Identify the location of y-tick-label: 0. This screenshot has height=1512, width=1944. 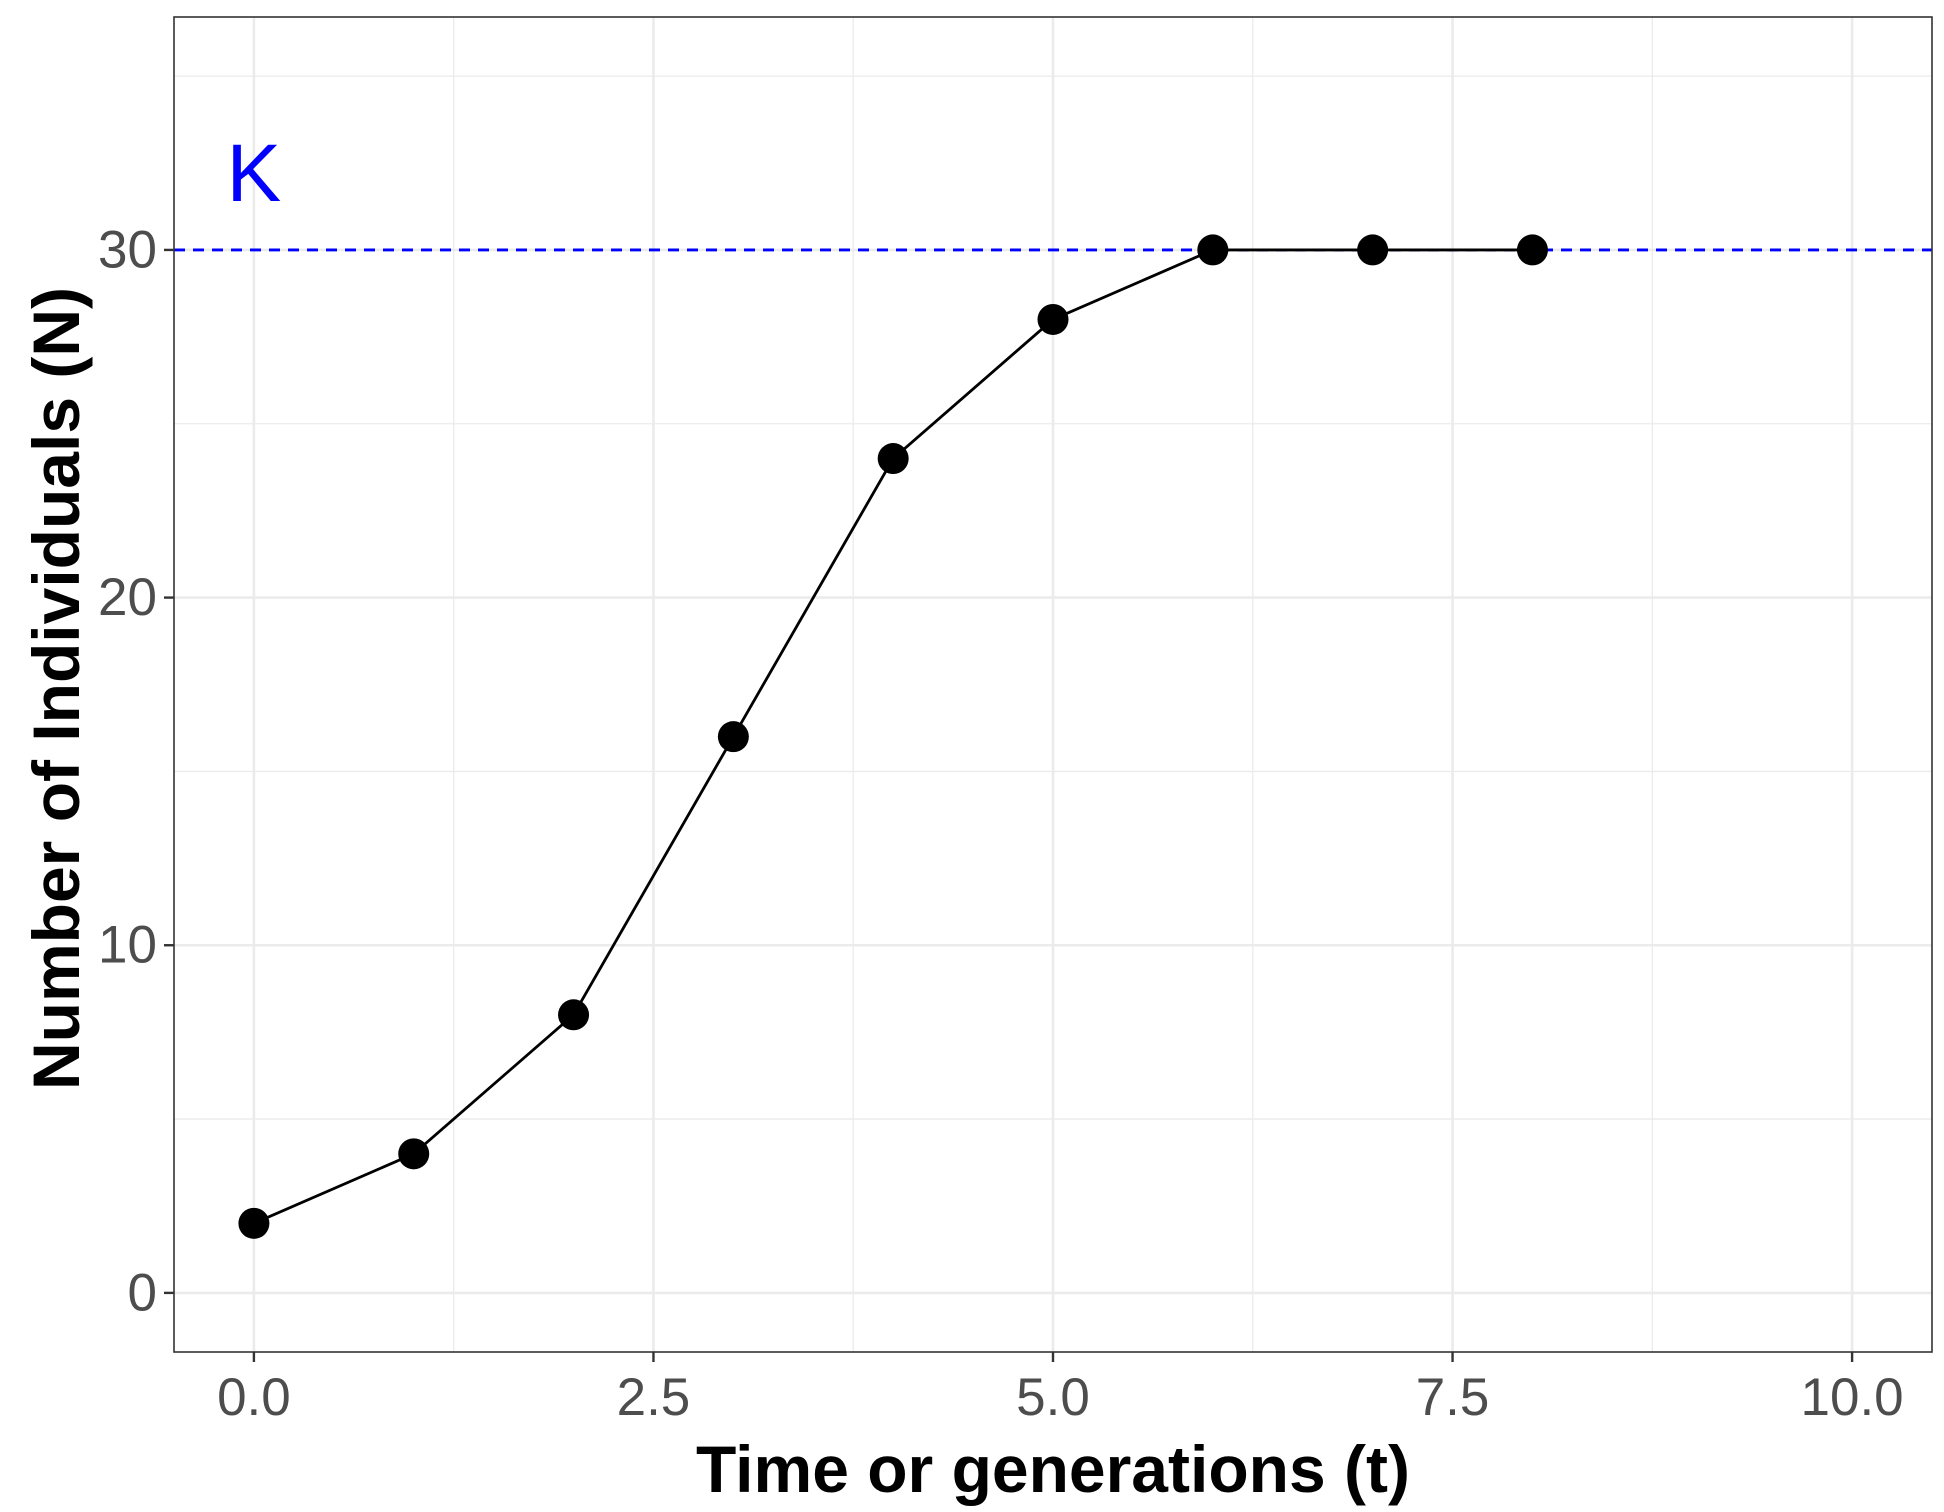
(142, 1292).